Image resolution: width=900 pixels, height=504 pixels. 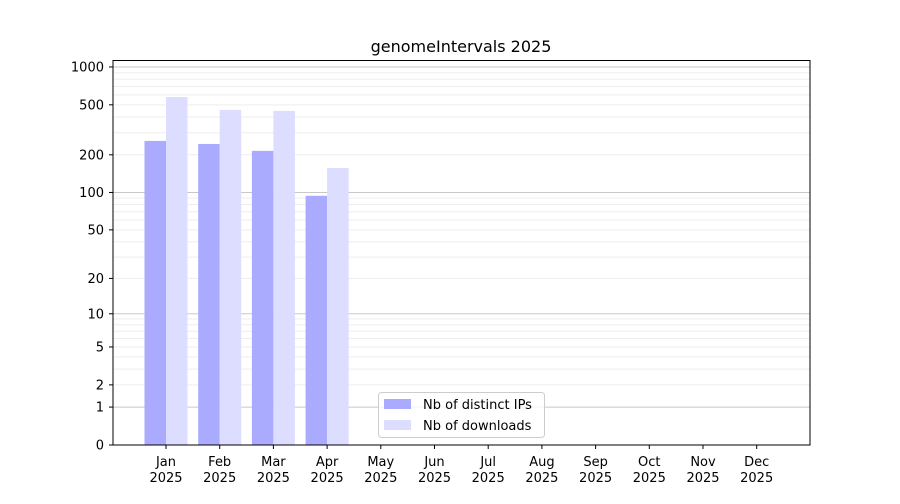 I want to click on x-tick-label: May 2025, so click(x=380, y=470).